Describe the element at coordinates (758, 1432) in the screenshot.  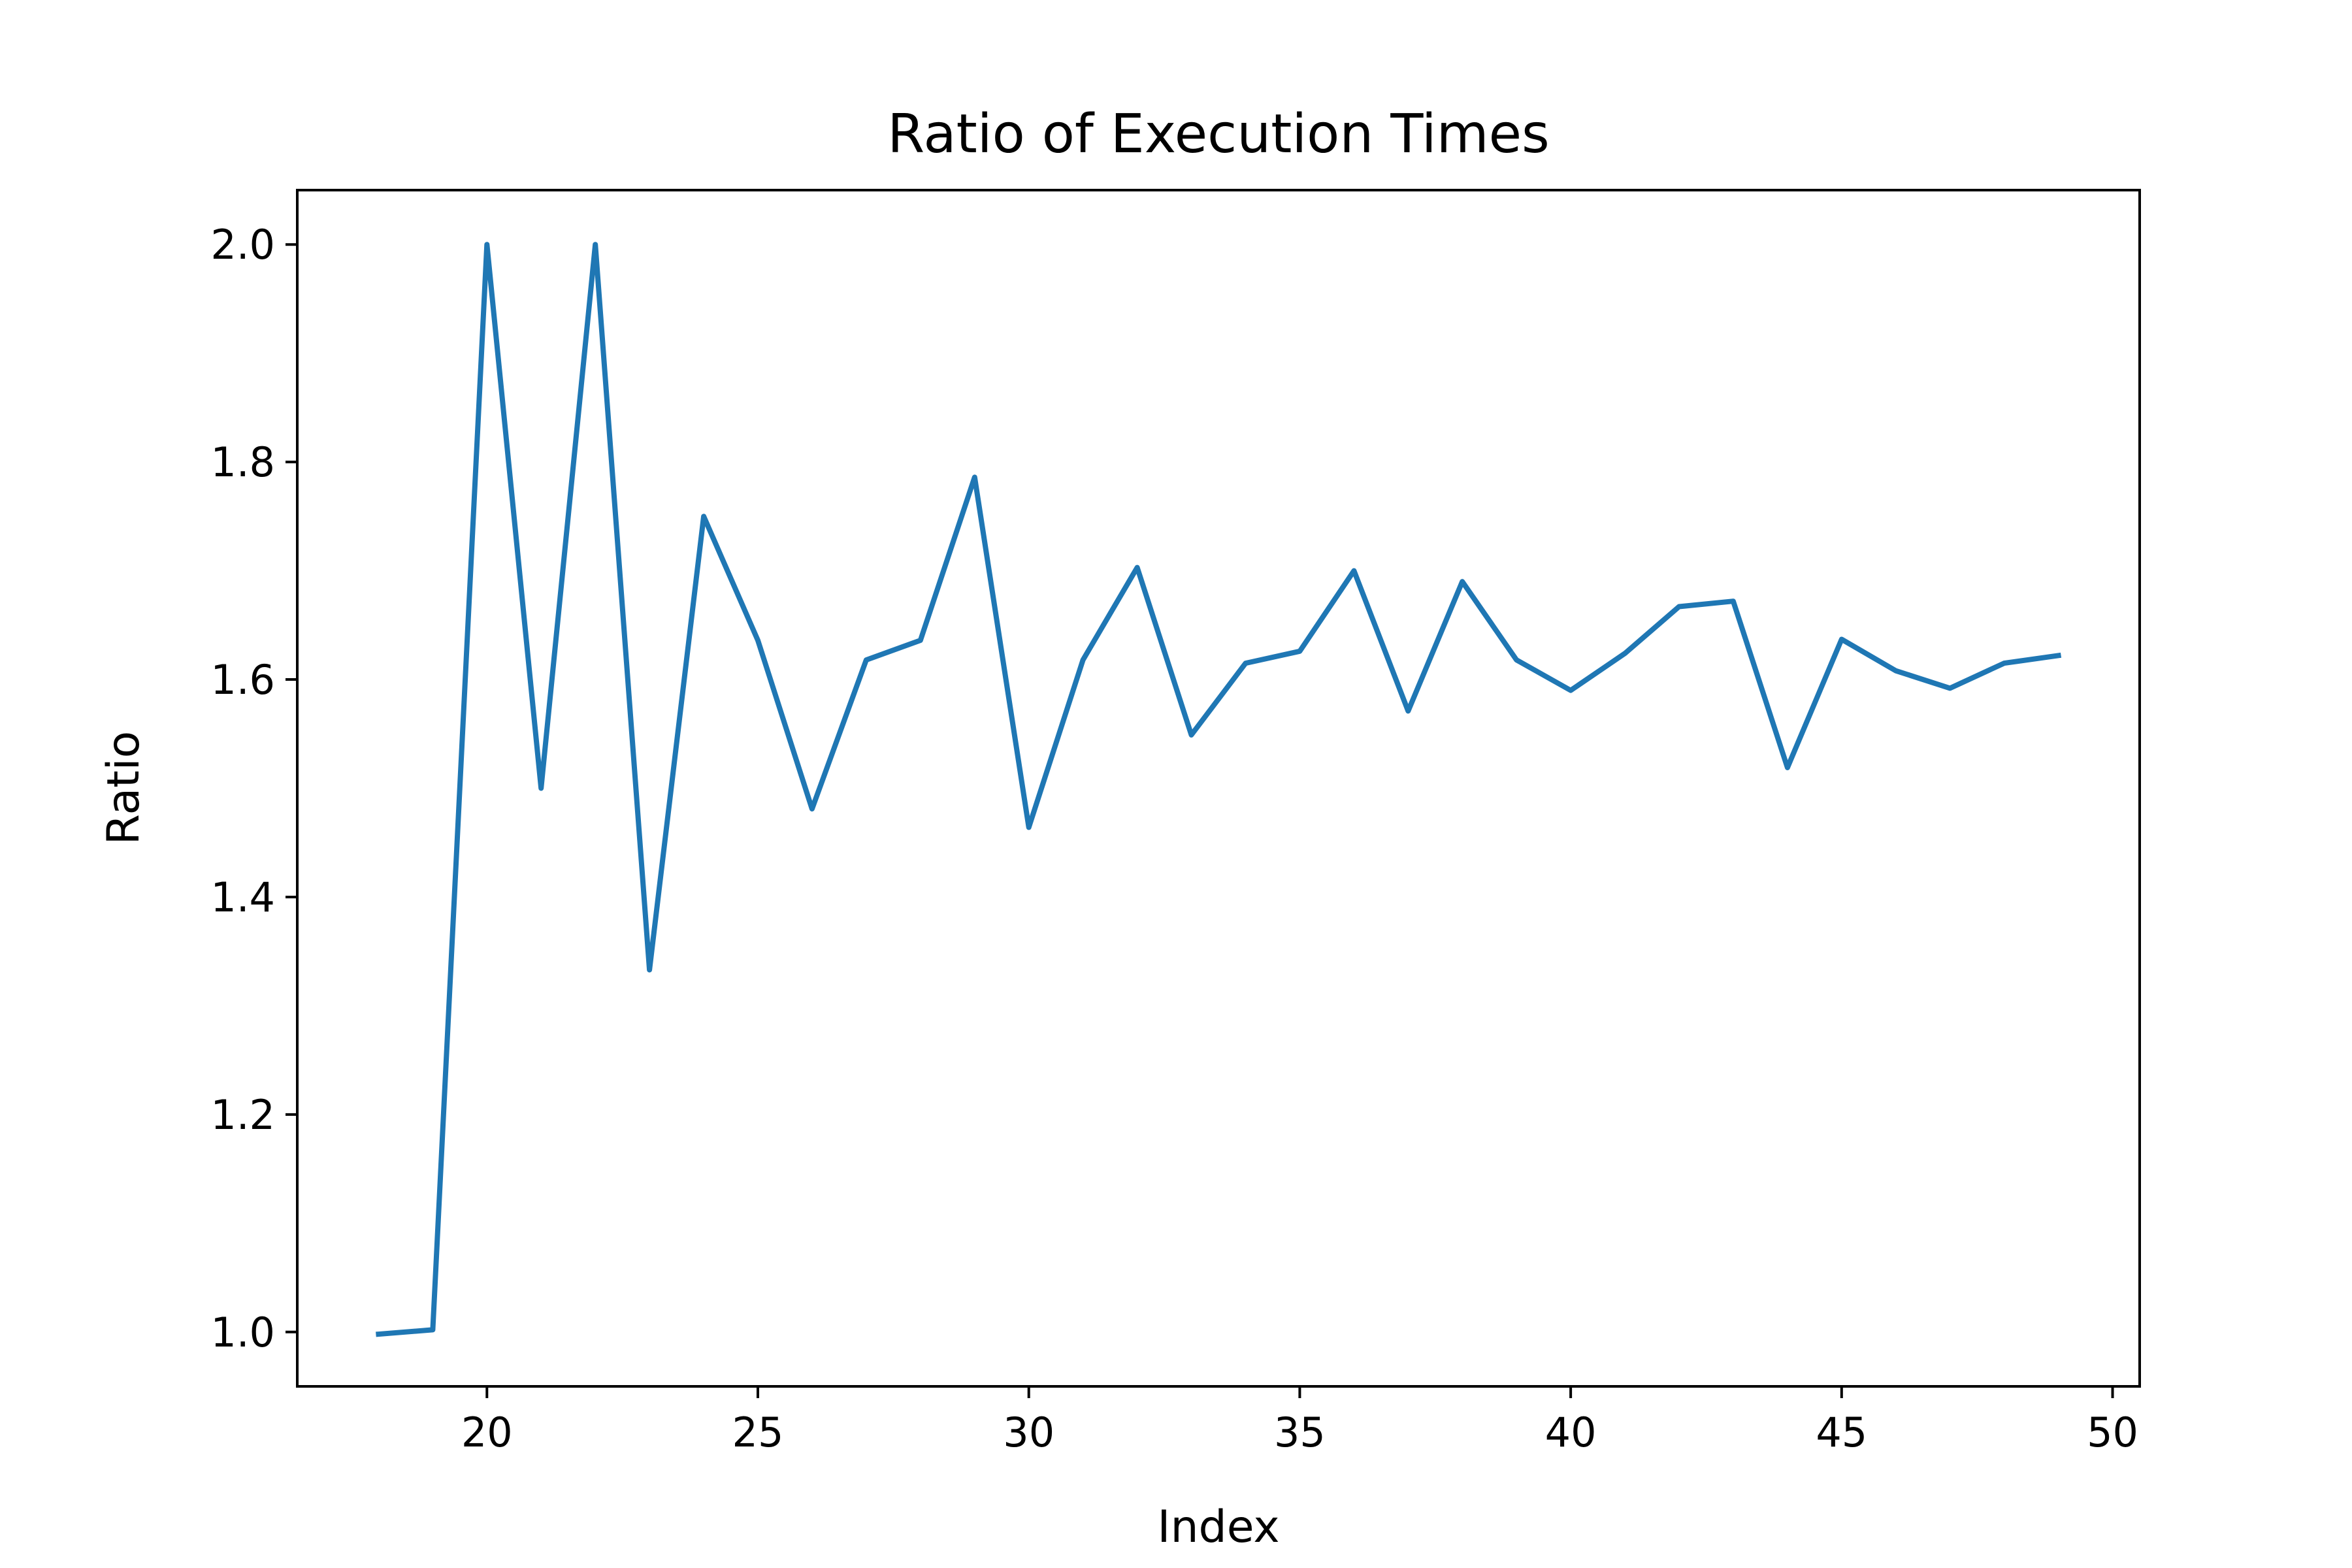
I see `x-tick-label: 25` at that location.